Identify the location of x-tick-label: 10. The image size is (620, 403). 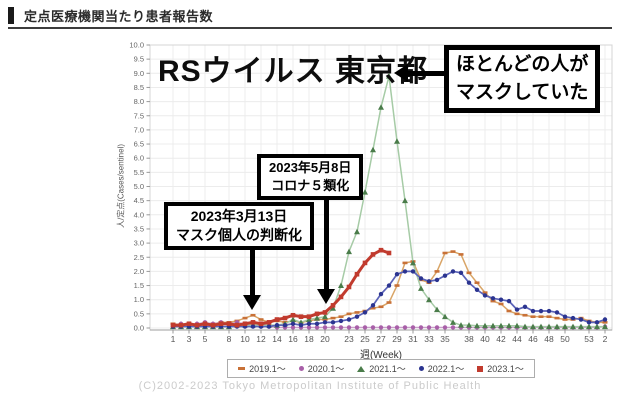
(245, 339).